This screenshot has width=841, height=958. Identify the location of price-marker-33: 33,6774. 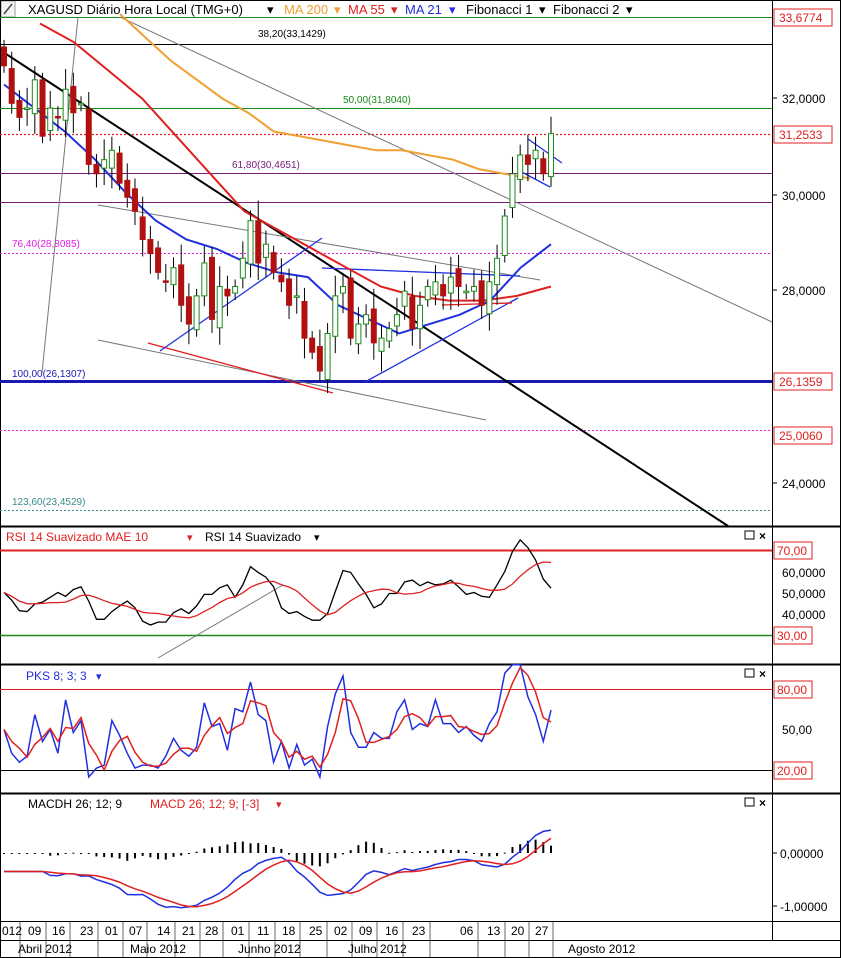
(803, 17).